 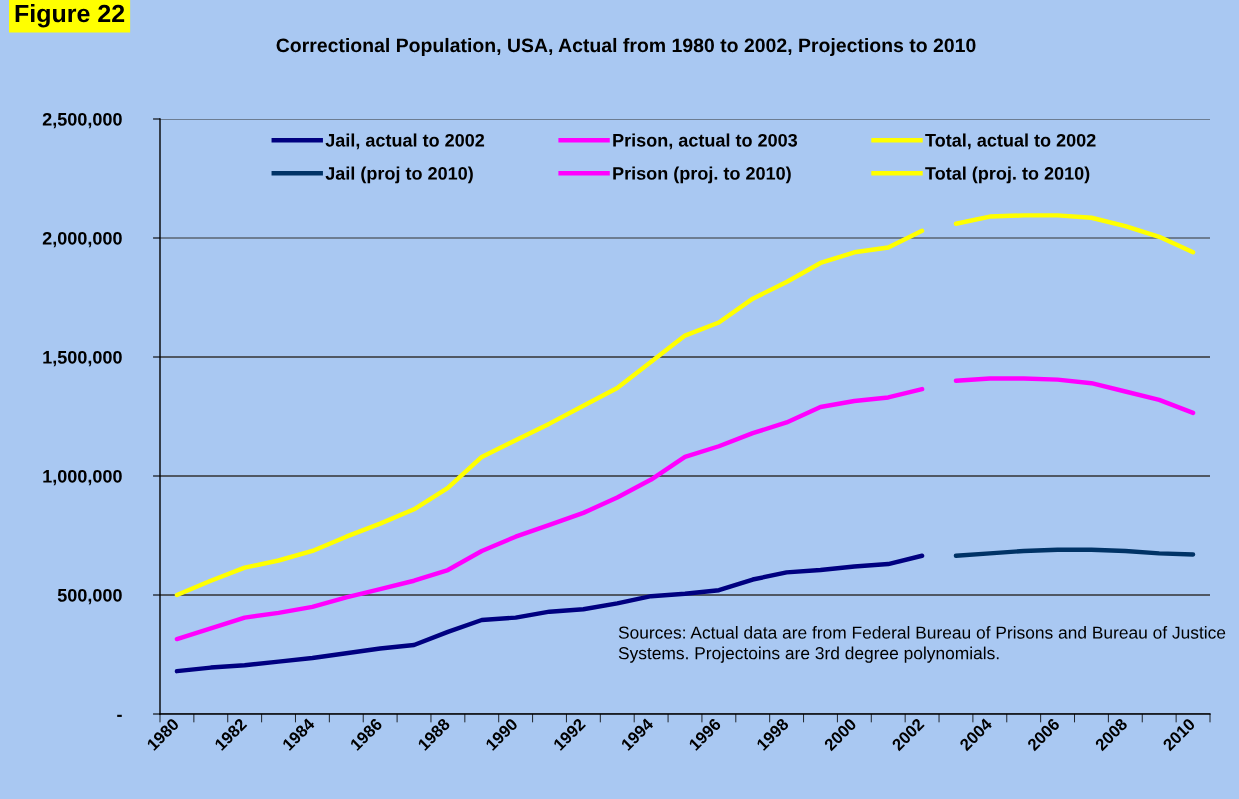 What do you see at coordinates (1010, 141) in the screenshot?
I see `legend-label: Total, actual to 2002` at bounding box center [1010, 141].